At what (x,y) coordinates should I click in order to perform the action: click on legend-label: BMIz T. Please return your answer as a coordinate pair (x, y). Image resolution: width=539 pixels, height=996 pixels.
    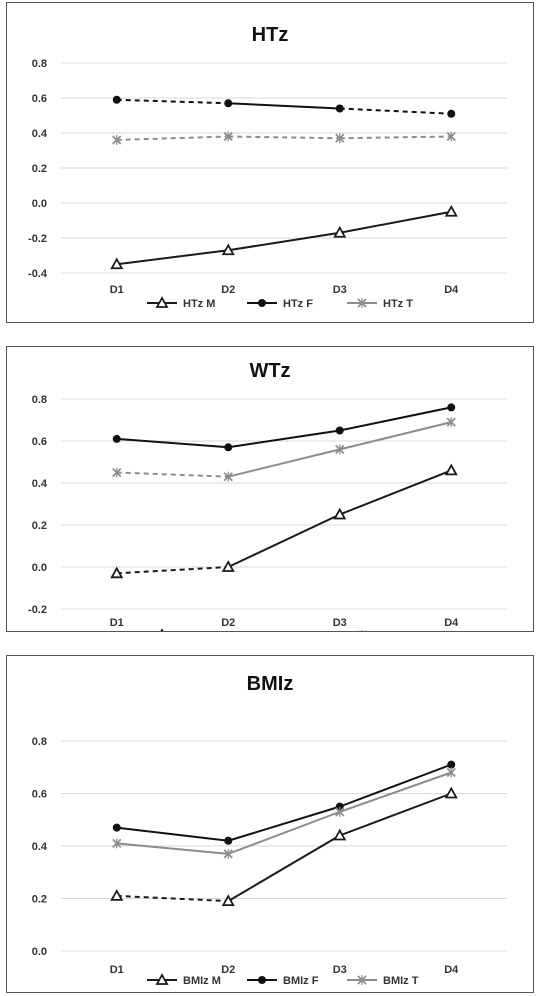
    Looking at the image, I should click on (401, 981).